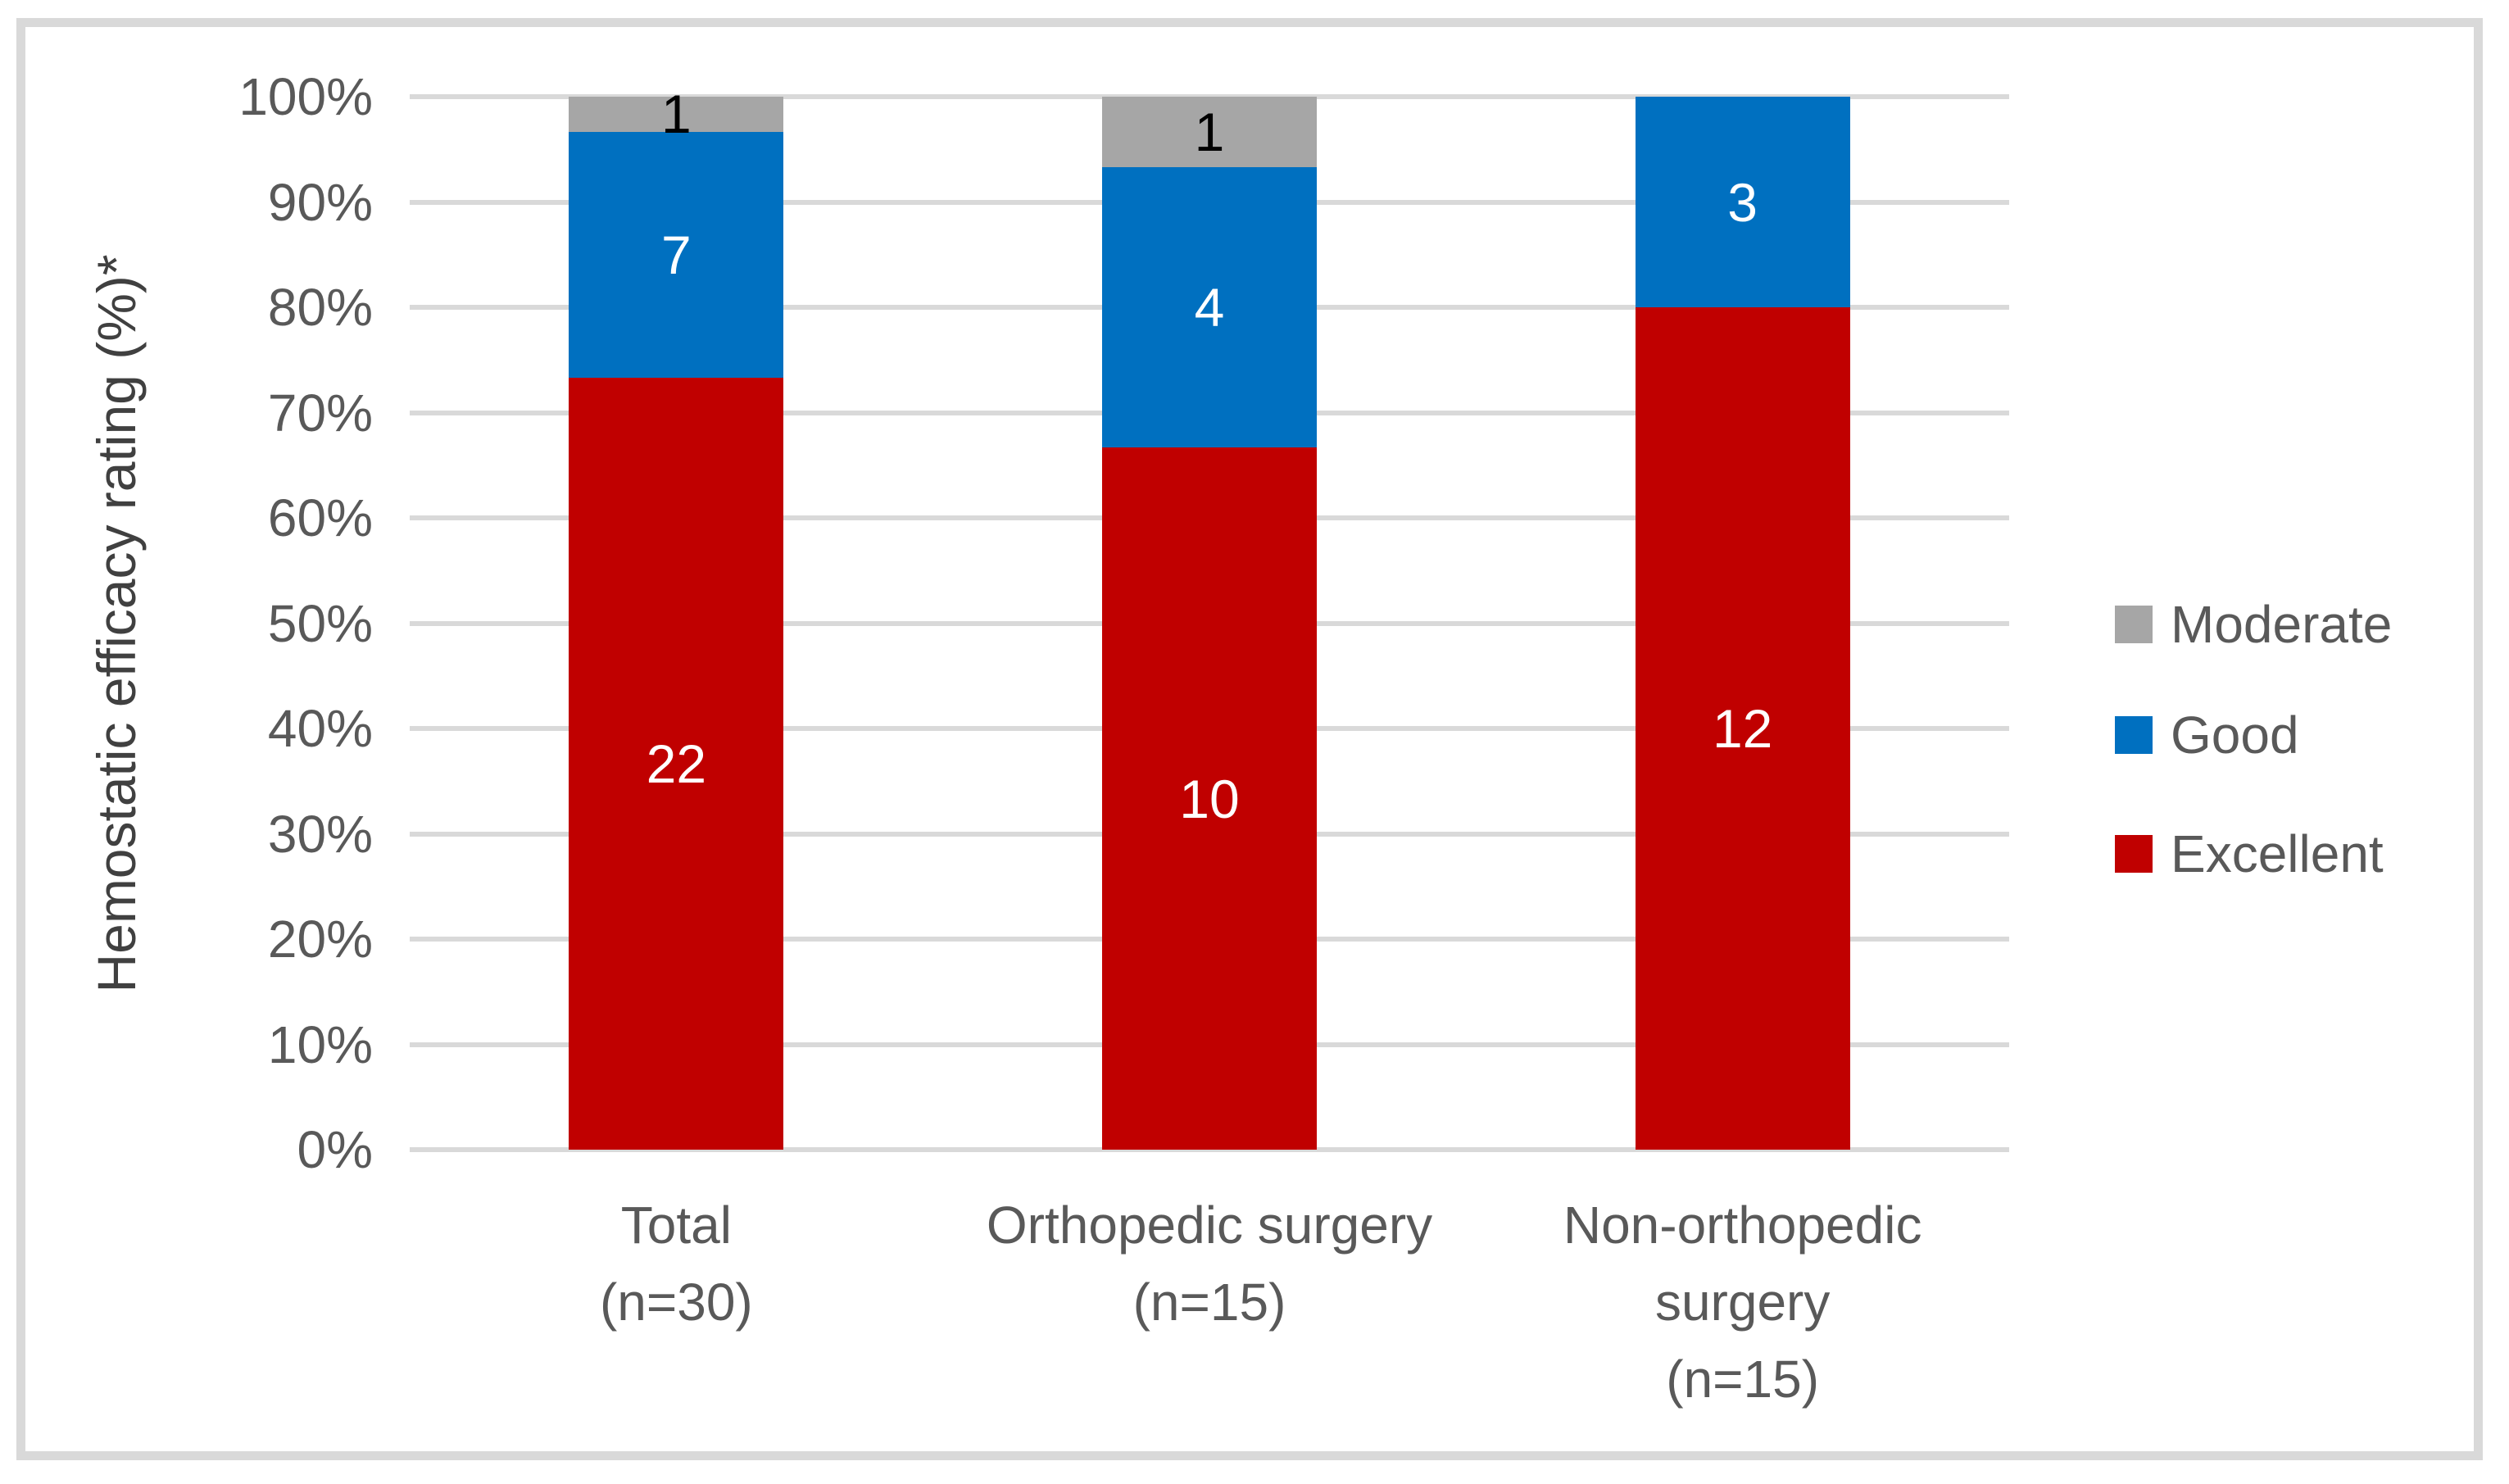 The image size is (2509, 1484). I want to click on bar-segment-good: 4, so click(1209, 307).